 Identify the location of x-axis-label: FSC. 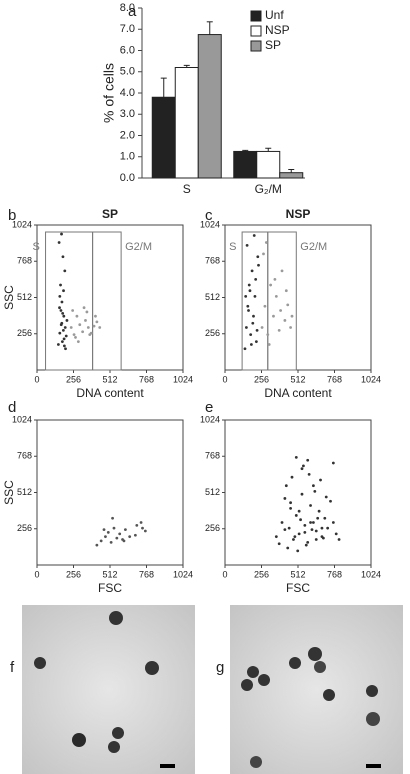
(298, 588).